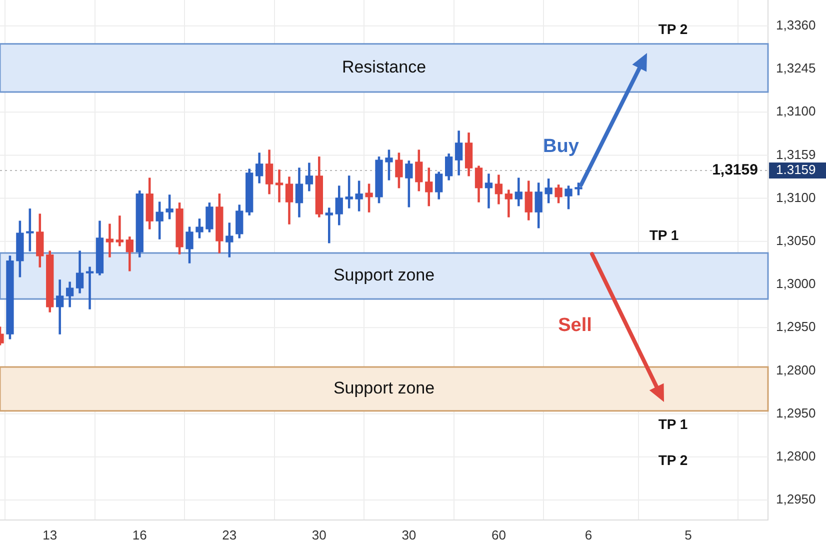 Image resolution: width=826 pixels, height=548 pixels. What do you see at coordinates (50, 534) in the screenshot?
I see `x-tick-label: 13` at bounding box center [50, 534].